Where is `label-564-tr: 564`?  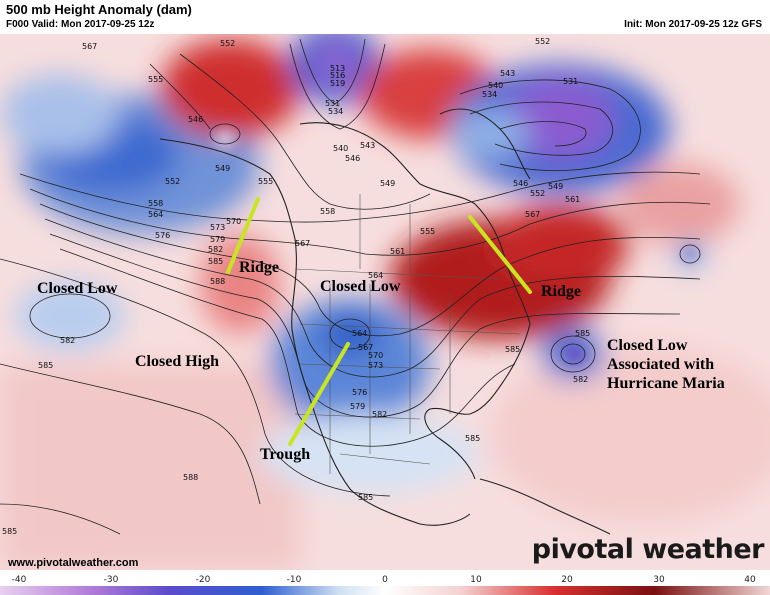
label-564-tr: 564 is located at coordinates (359, 333).